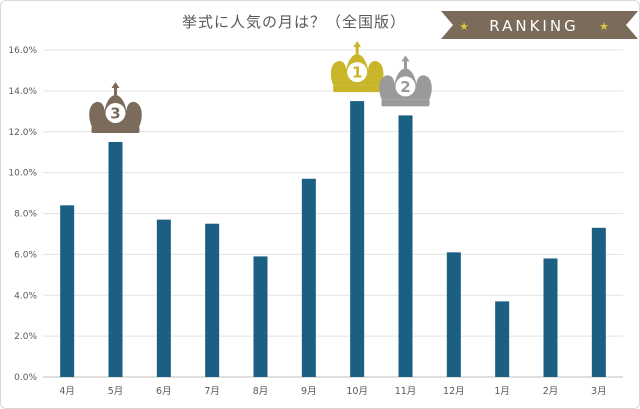  What do you see at coordinates (454, 391) in the screenshot?
I see `x-tick-label: 12月` at bounding box center [454, 391].